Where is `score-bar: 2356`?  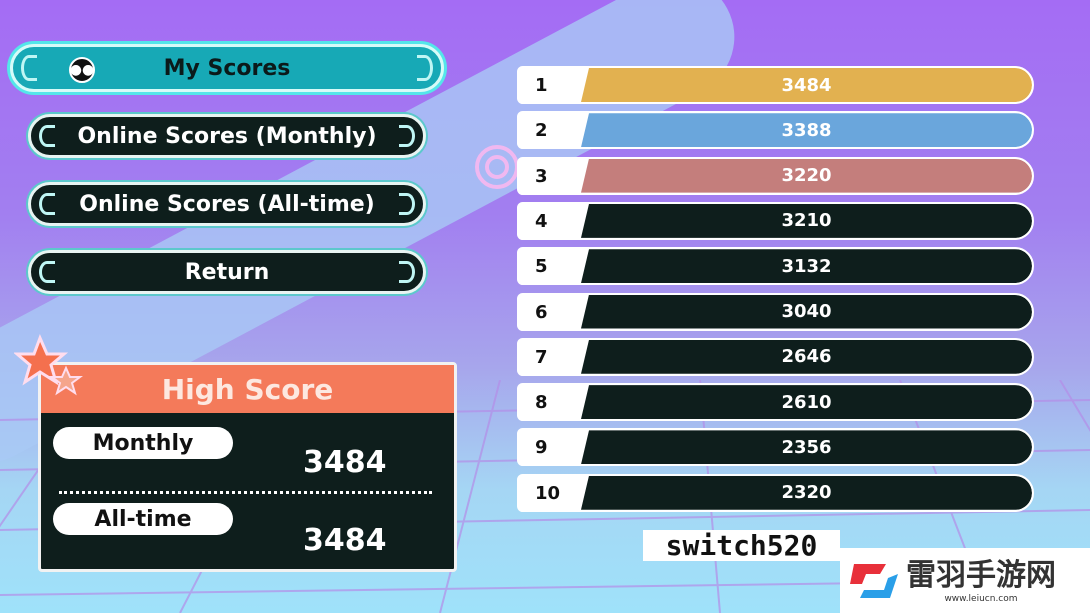
score-bar: 2356 is located at coordinates (806, 447).